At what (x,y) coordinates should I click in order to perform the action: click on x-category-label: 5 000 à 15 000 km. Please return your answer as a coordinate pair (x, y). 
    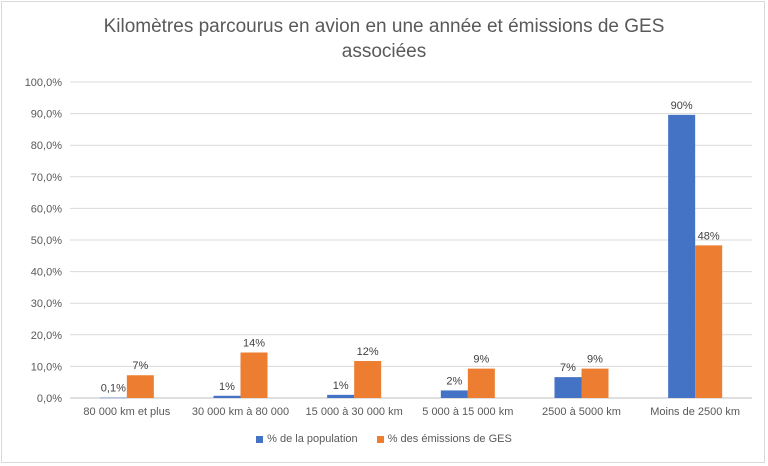
    Looking at the image, I should click on (467, 412).